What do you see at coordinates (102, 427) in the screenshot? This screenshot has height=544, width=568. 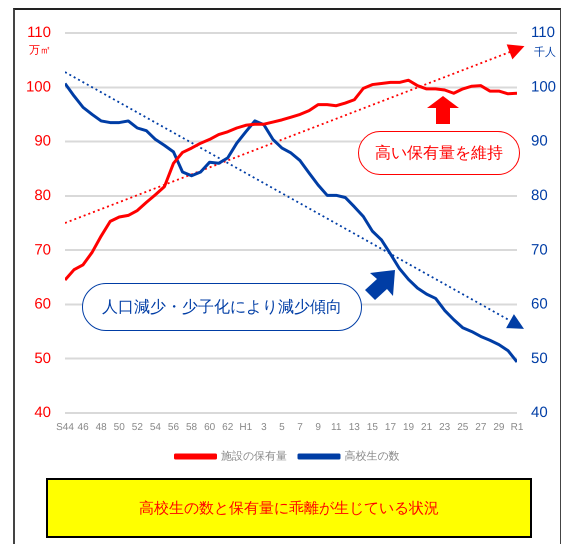 I see `x-tick-label: 48` at bounding box center [102, 427].